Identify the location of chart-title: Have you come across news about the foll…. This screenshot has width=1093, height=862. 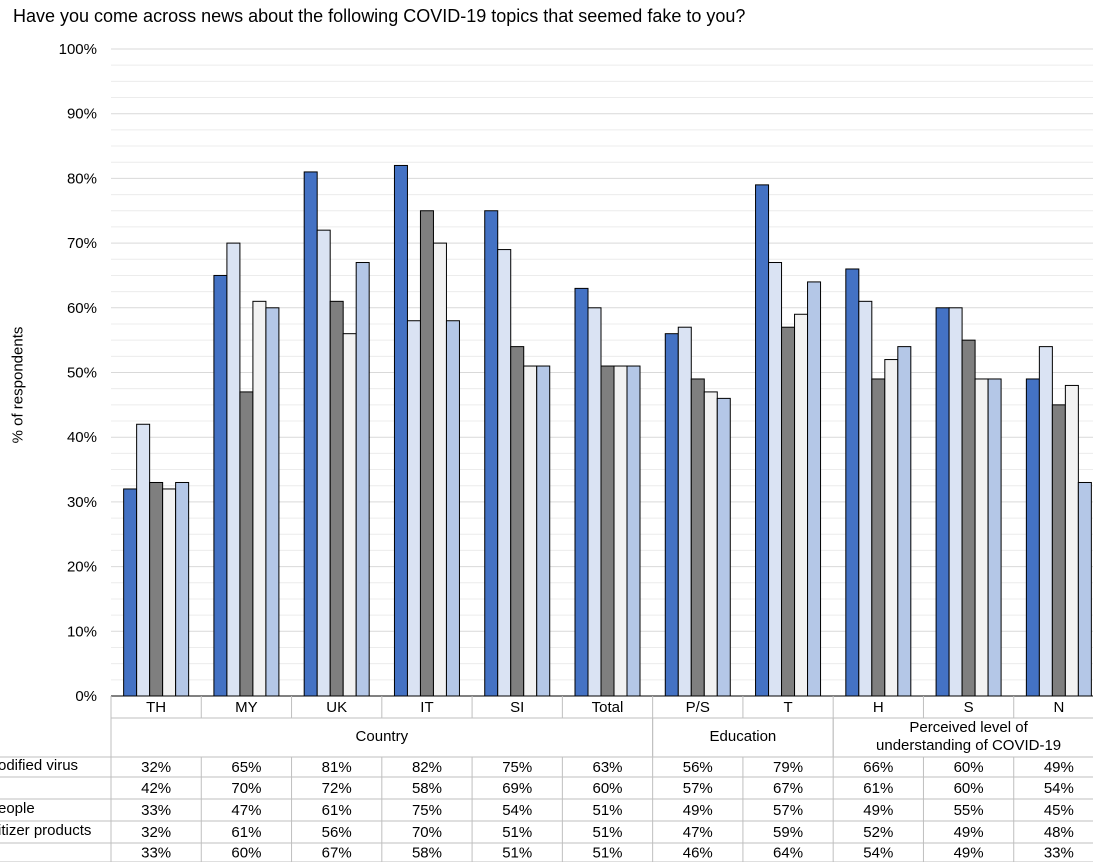
(379, 16).